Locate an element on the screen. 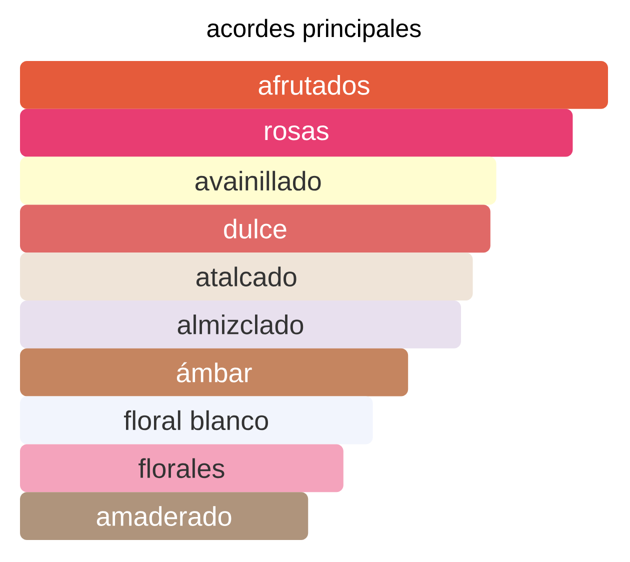 The image size is (630, 562). y-tick-label: amaderado is located at coordinates (164, 516).